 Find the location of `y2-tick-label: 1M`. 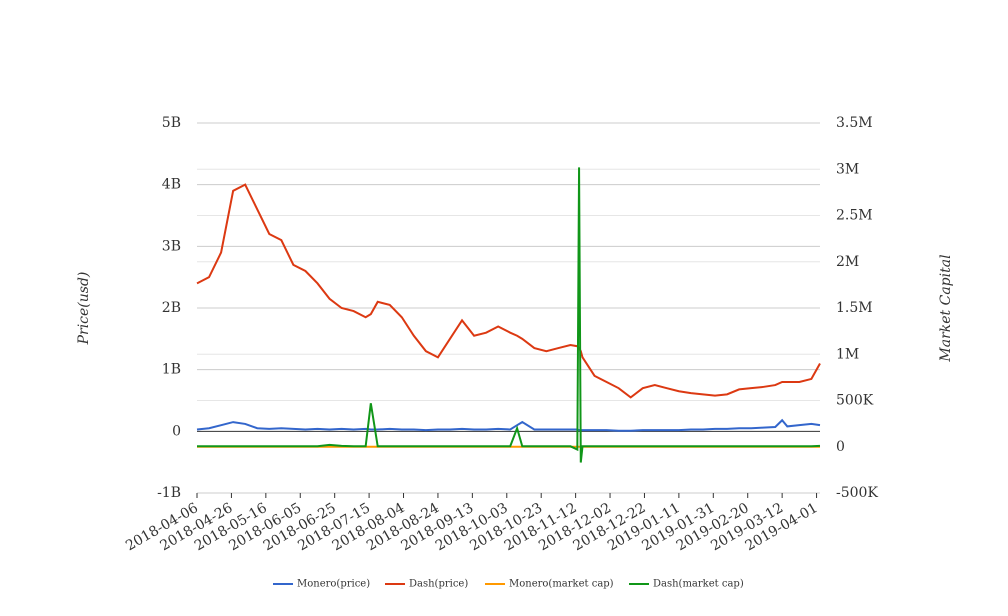

y2-tick-label: 1M is located at coordinates (847, 354).